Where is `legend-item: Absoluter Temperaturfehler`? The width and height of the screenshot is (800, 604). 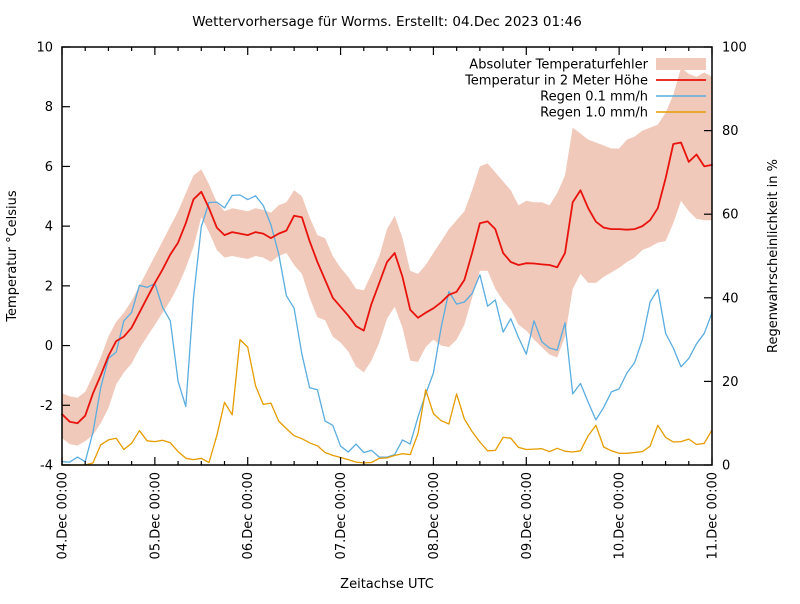
legend-item: Absoluter Temperaturfehler is located at coordinates (587, 65).